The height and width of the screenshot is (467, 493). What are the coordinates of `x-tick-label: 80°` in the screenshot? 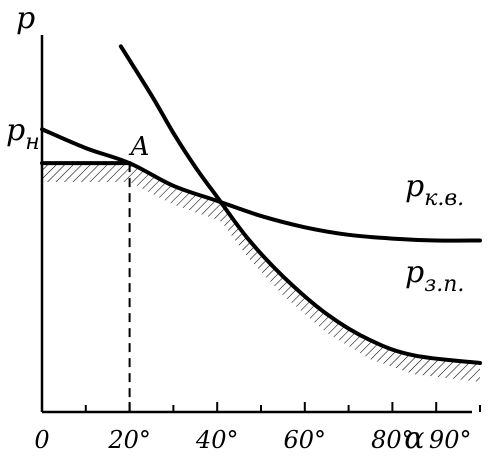 It's located at (392, 440).